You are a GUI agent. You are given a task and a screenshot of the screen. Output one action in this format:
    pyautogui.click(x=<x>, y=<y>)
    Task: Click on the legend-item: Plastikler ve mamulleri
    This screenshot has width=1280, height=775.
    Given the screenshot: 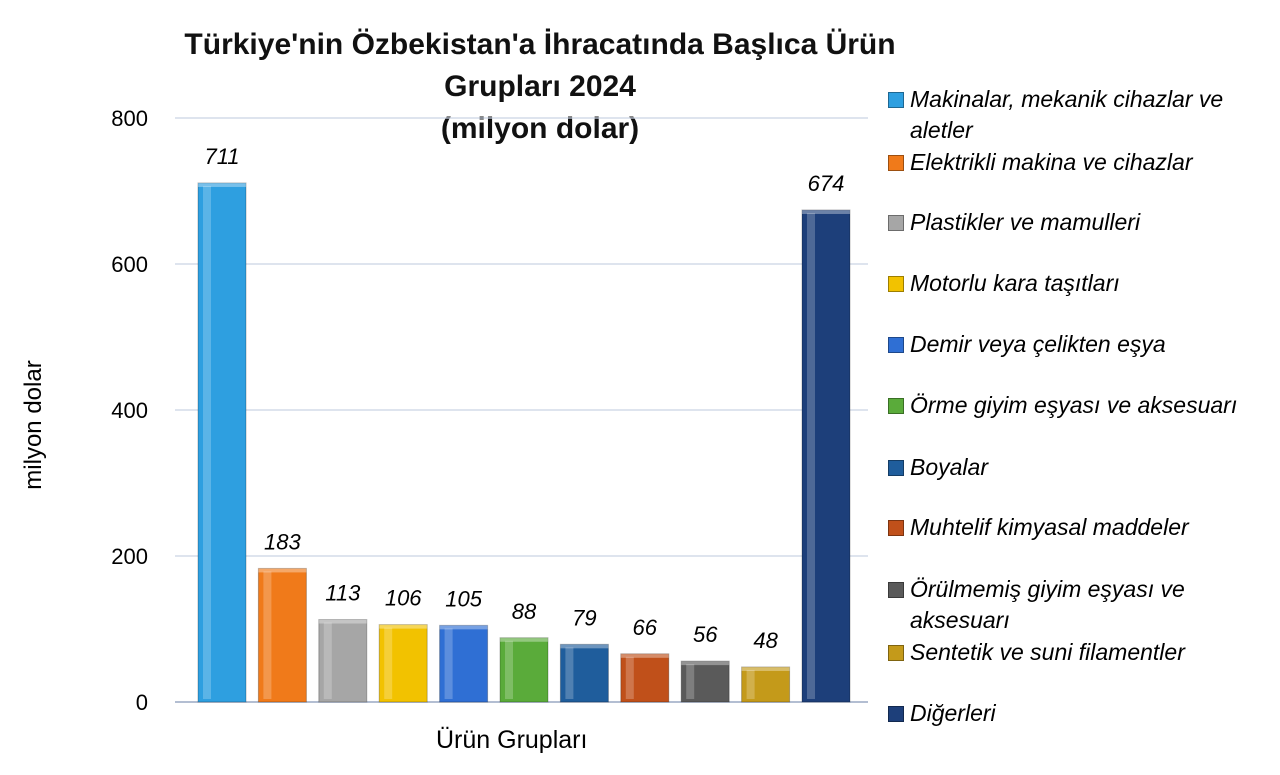 What is the action you would take?
    pyautogui.click(x=1080, y=222)
    